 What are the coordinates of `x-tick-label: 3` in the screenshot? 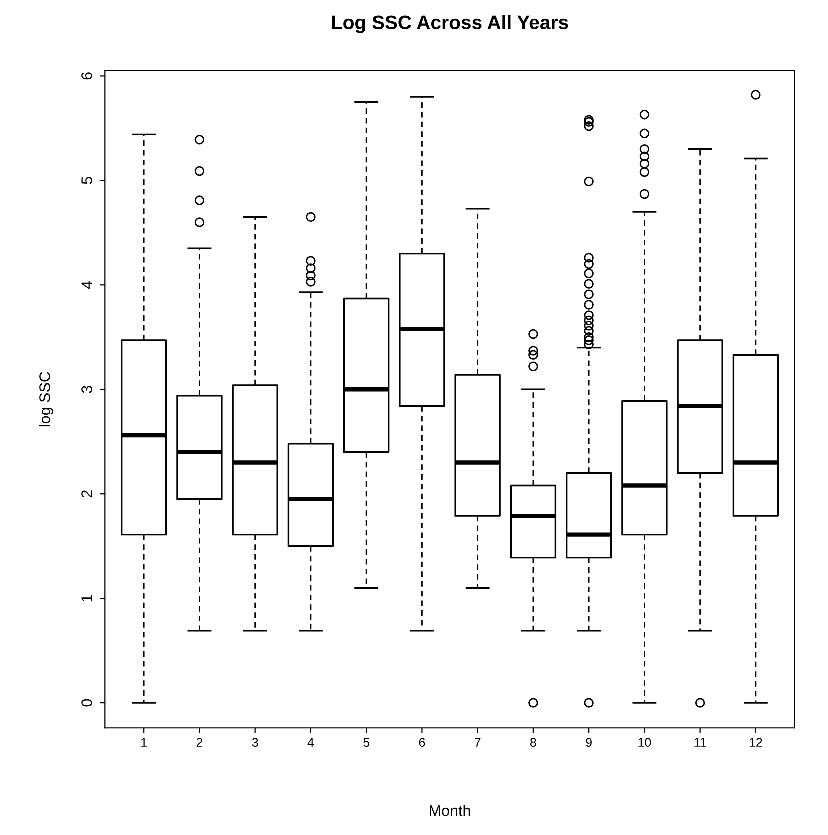 It's located at (255, 743).